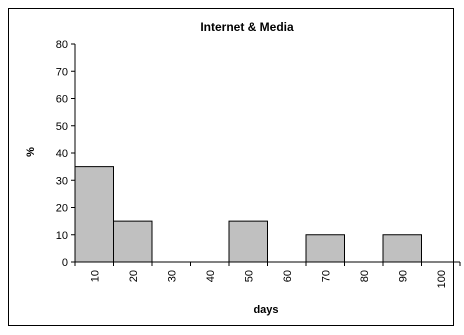  What do you see at coordinates (65, 263) in the screenshot?
I see `y-tick-label: 0` at bounding box center [65, 263].